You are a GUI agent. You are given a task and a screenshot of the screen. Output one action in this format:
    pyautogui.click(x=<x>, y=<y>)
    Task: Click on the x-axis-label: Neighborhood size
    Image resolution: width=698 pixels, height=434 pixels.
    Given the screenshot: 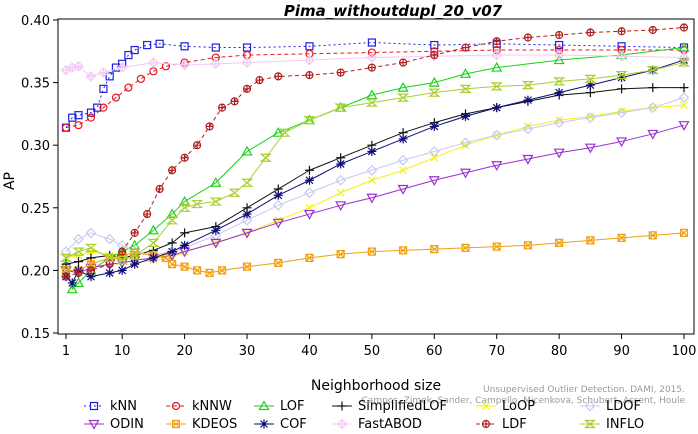 What is the action you would take?
    pyautogui.click(x=376, y=386)
    